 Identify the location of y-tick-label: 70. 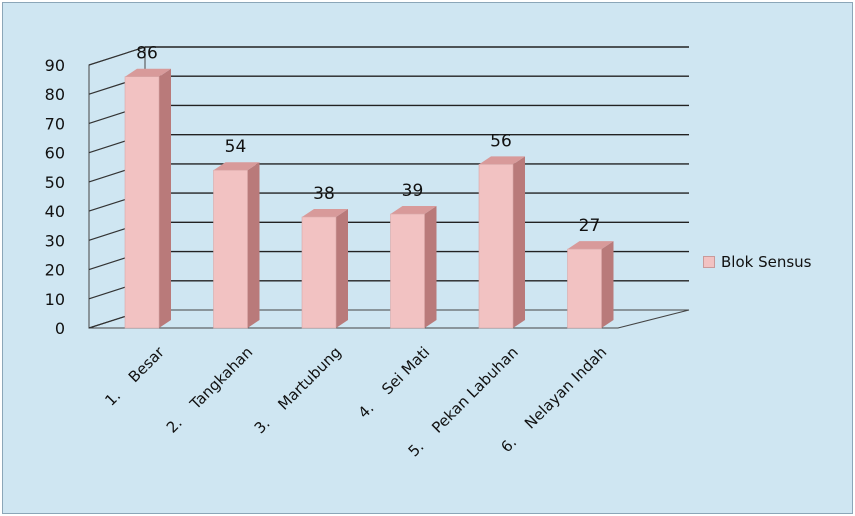
(55, 123).